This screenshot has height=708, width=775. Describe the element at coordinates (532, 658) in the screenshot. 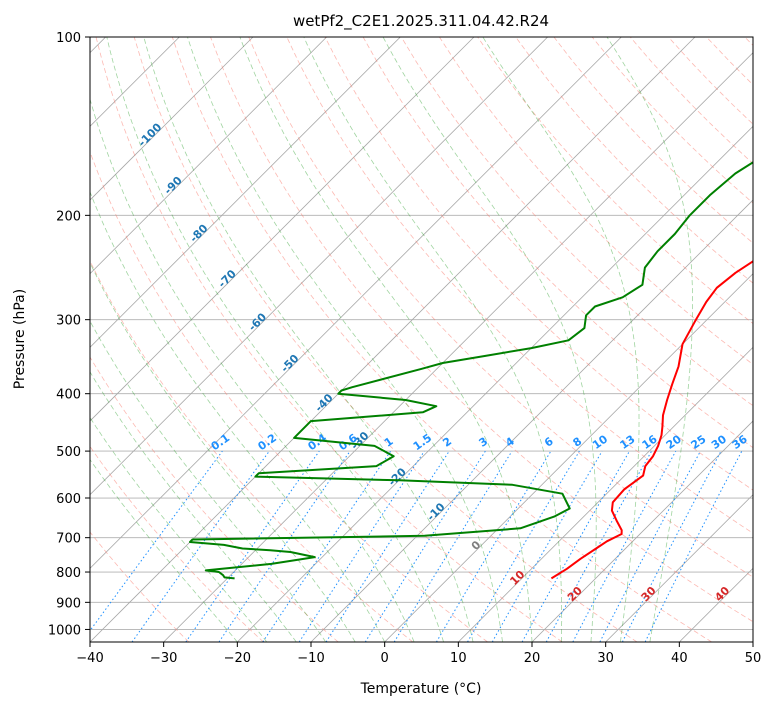

I see `x-tick-label: 20` at that location.